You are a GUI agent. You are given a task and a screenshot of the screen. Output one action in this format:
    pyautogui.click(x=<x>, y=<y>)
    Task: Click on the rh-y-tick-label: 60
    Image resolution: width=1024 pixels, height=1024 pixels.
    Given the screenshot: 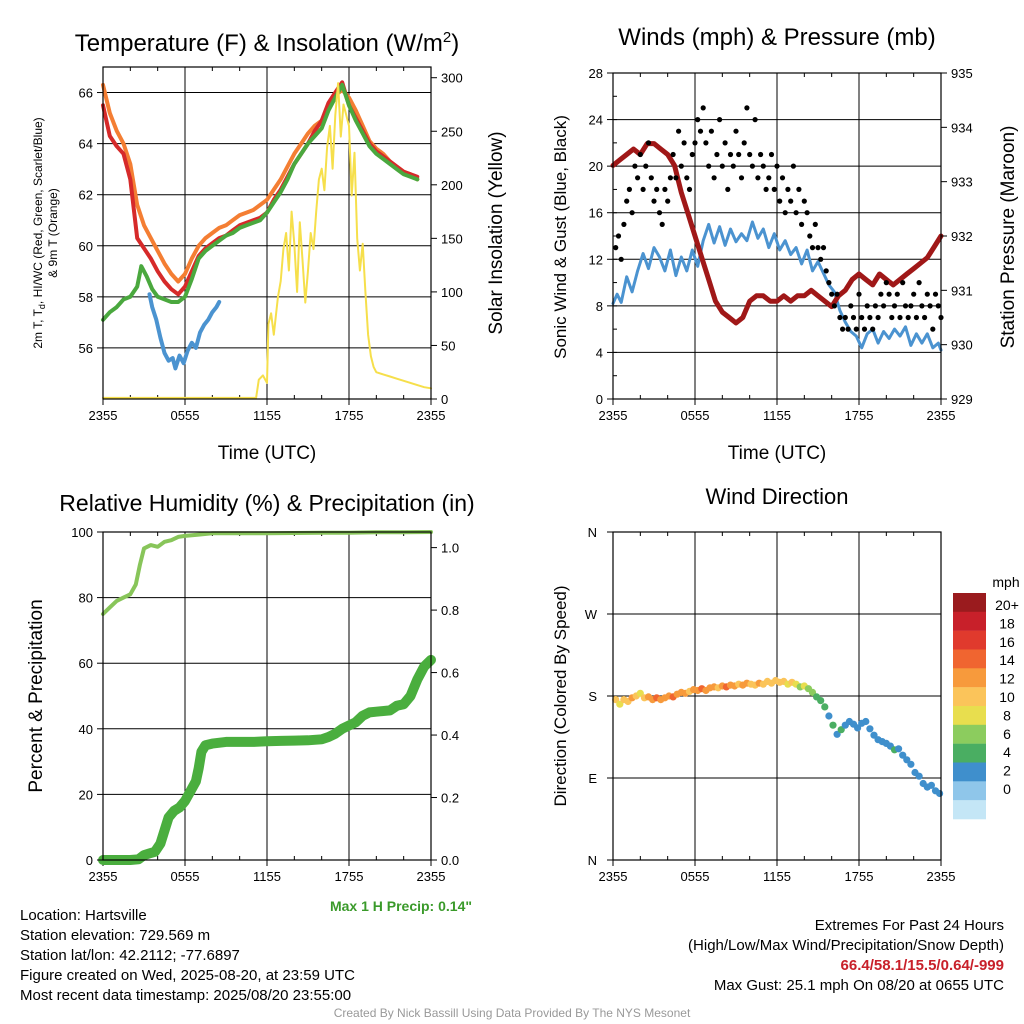 What is the action you would take?
    pyautogui.click(x=86, y=663)
    